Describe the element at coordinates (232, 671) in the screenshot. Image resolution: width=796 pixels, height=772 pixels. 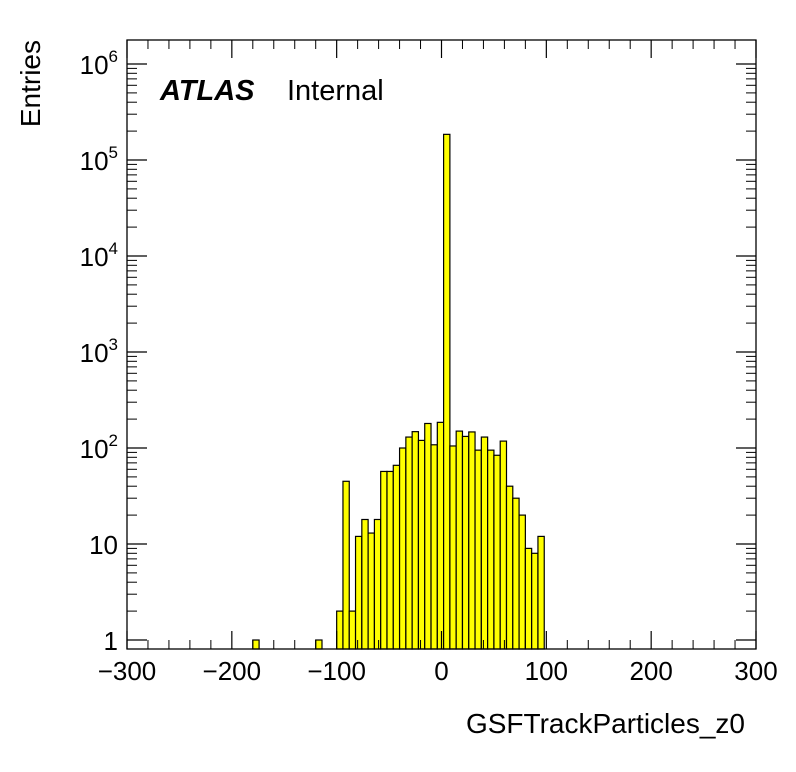
I see `x-tick-label: −200` at that location.